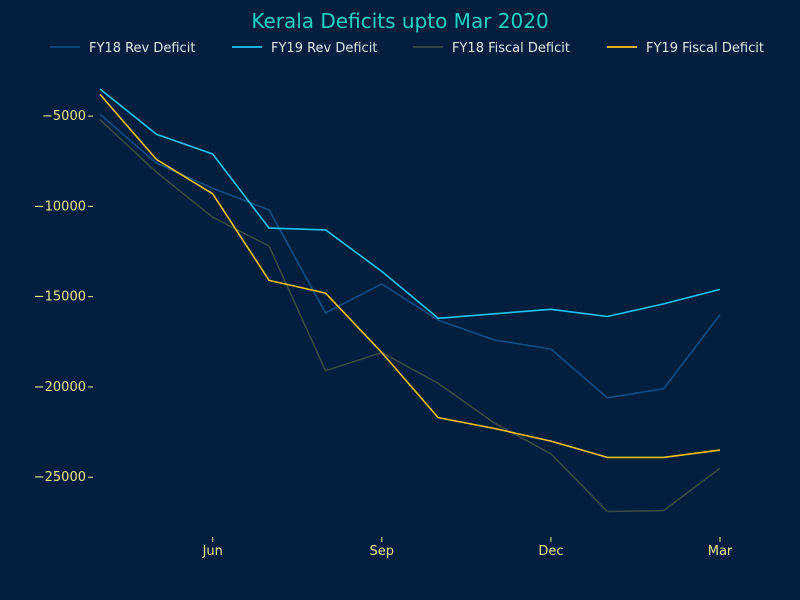  I want to click on legend-label: FY19 Fiscal Deficit, so click(705, 48).